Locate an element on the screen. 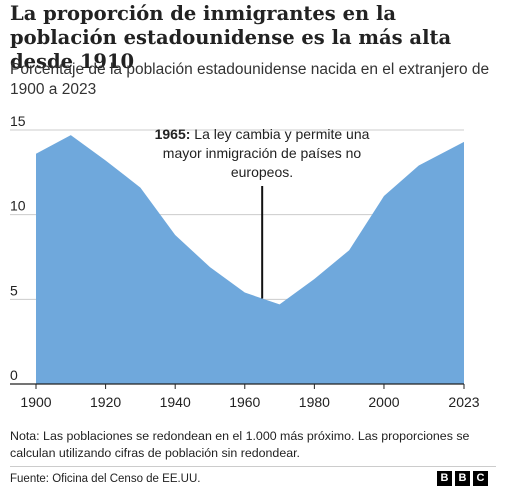 The image size is (506, 503). x-tick-label: 1900 is located at coordinates (35, 402).